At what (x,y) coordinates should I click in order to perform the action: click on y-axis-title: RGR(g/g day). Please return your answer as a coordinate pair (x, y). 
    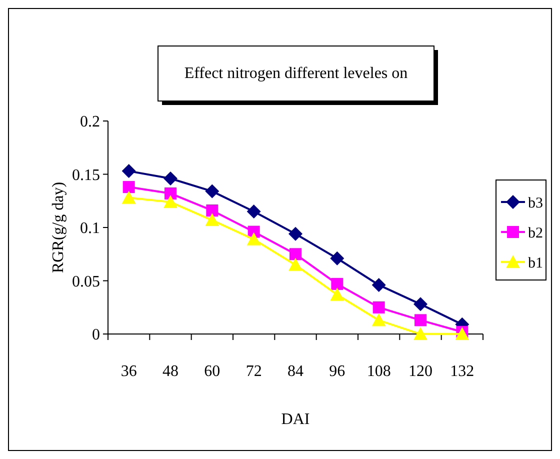
    Looking at the image, I should click on (58, 228).